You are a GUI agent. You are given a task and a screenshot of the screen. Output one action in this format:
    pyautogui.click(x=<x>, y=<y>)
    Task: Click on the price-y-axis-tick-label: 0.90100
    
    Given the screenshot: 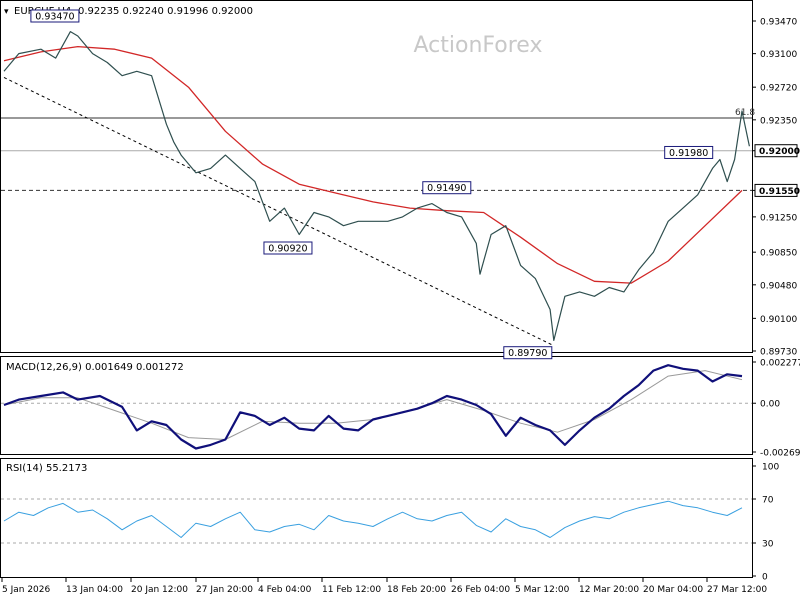 What is the action you would take?
    pyautogui.click(x=778, y=320)
    